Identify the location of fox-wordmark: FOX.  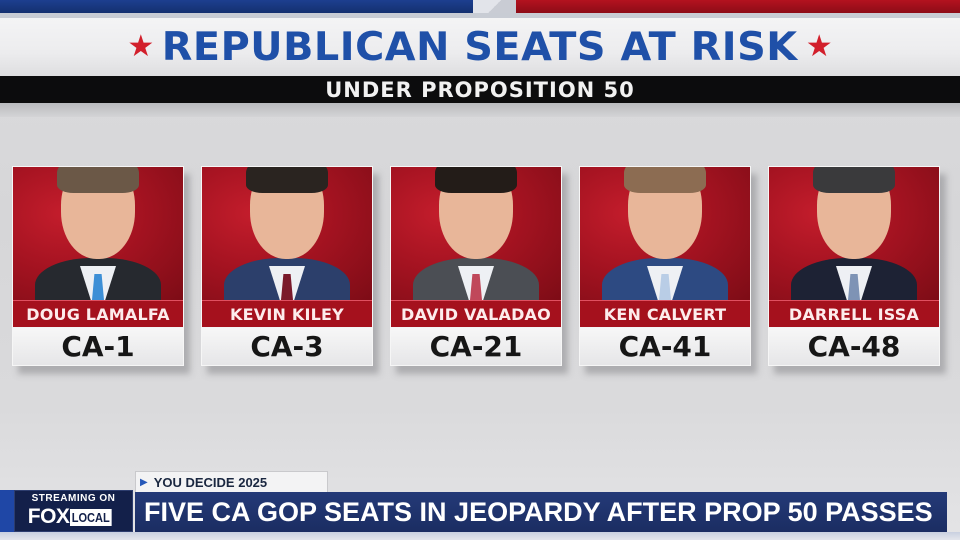
(48, 516).